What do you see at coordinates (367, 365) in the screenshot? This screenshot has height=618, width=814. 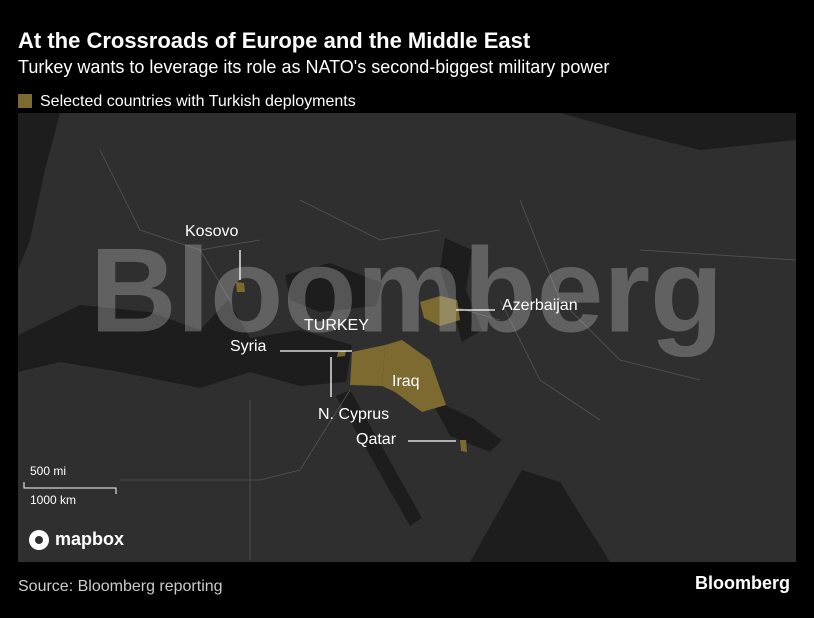 I see `syria-shape` at bounding box center [367, 365].